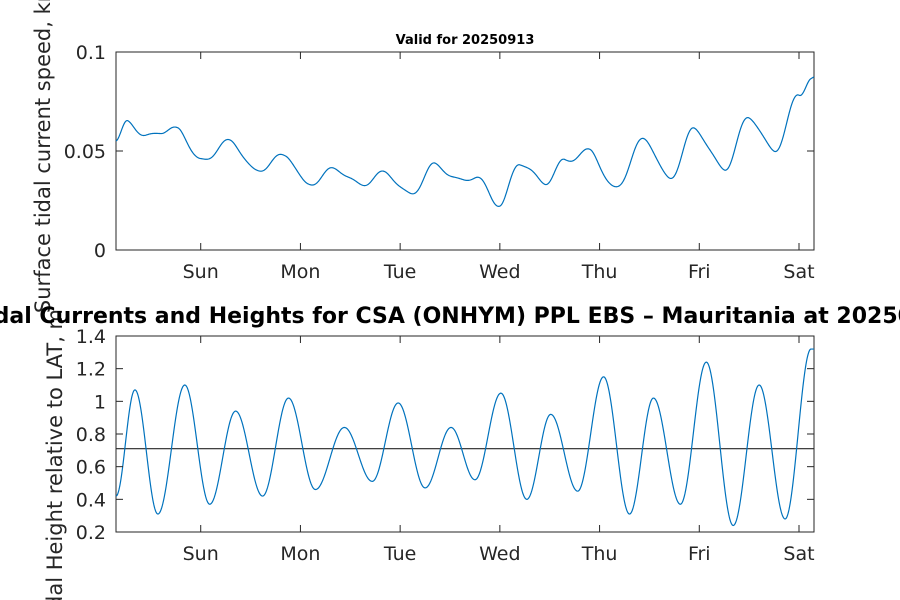 The width and height of the screenshot is (900, 600). I want to click on height-y-tick-label: 1.4, so click(91, 337).